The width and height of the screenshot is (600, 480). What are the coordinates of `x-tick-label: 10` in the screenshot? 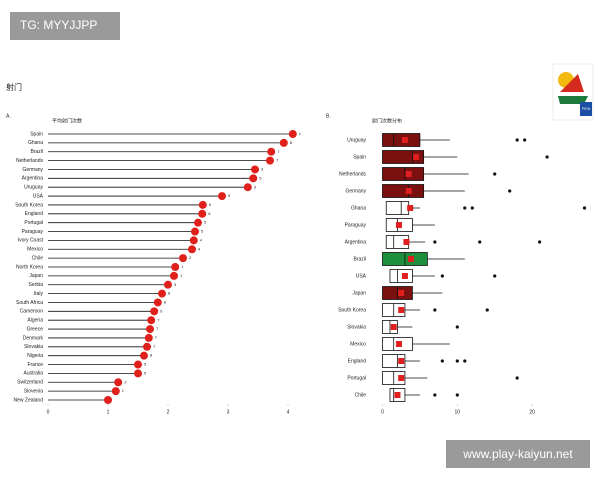 It's located at (458, 412).